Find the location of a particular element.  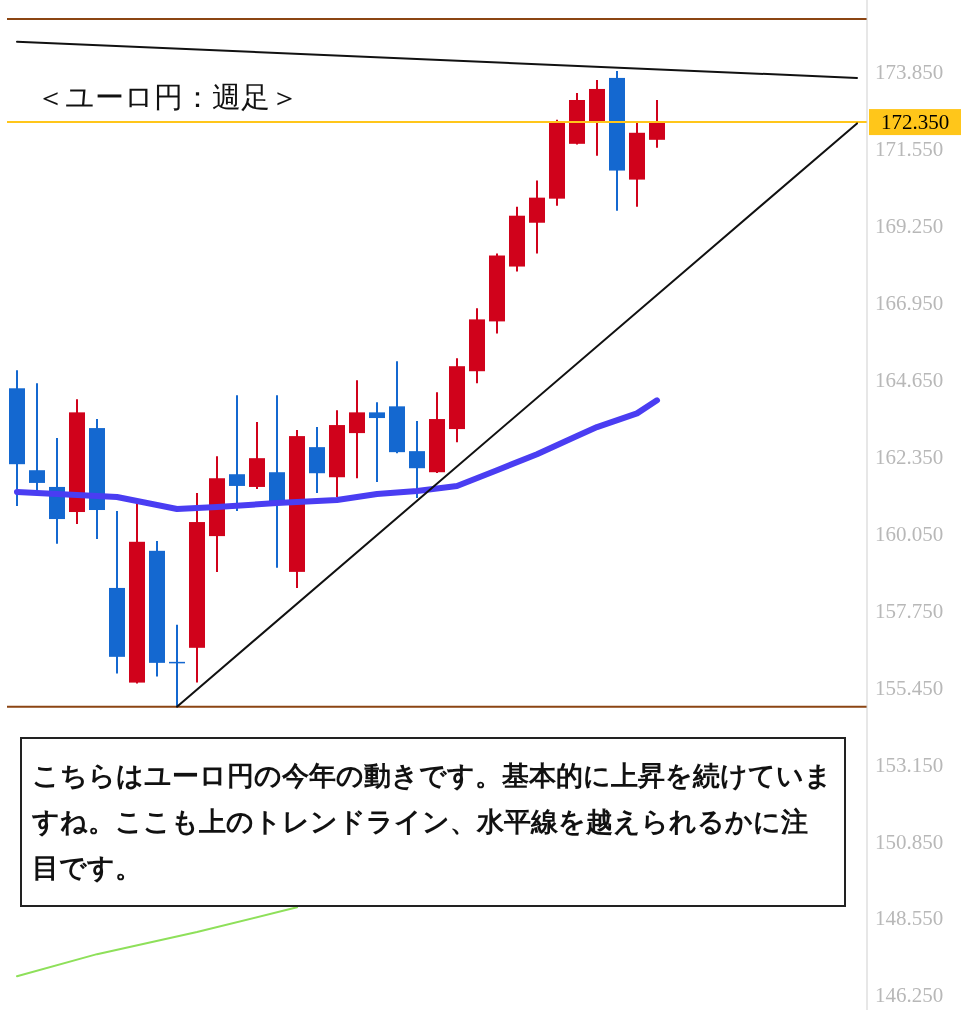

y-tick-label: 146.250 is located at coordinates (909, 995).